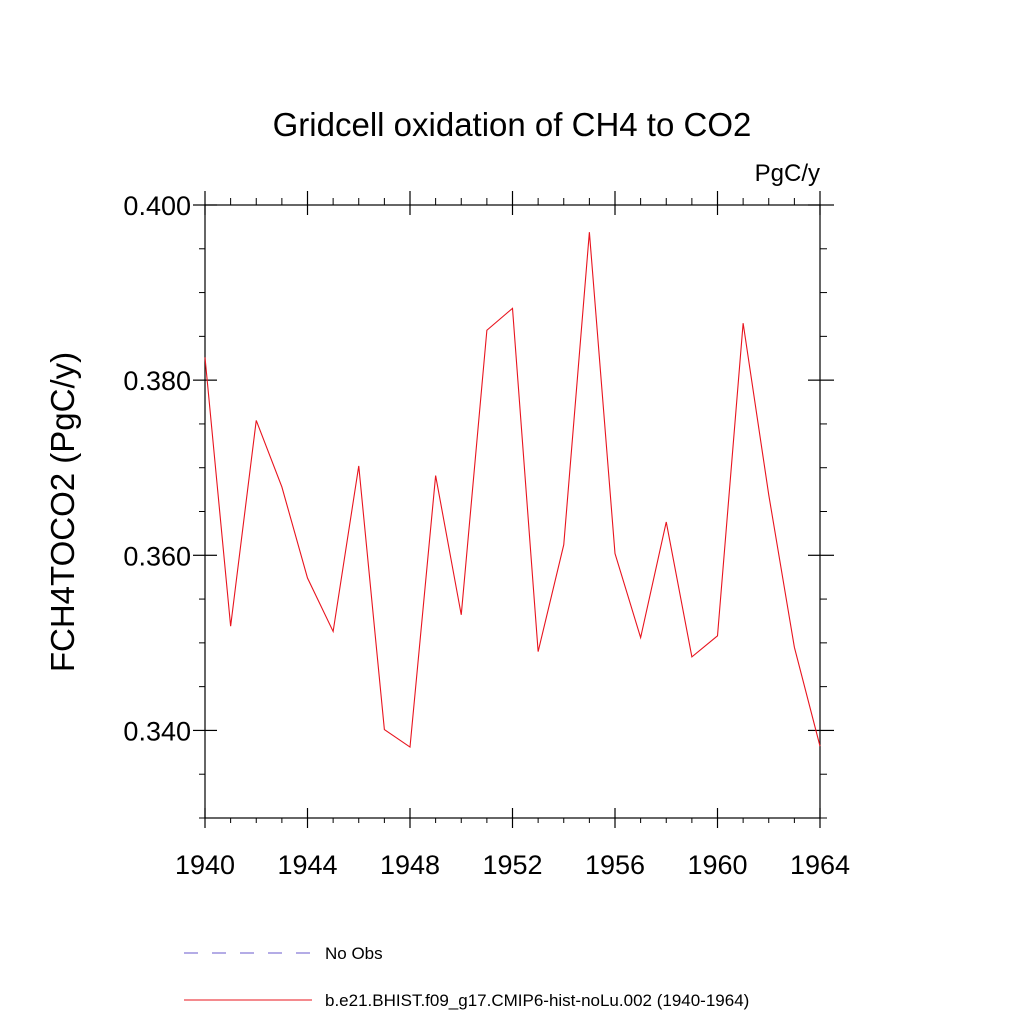 The width and height of the screenshot is (1024, 1024). Describe the element at coordinates (157, 556) in the screenshot. I see `y-tick-label: 0.360` at that location.